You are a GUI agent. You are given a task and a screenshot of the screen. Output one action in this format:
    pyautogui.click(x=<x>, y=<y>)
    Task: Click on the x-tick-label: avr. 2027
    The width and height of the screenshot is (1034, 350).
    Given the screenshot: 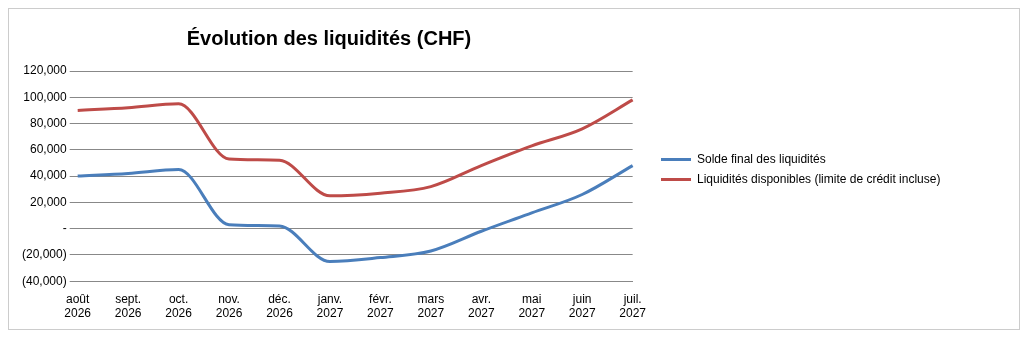 What is the action you would take?
    pyautogui.click(x=481, y=306)
    